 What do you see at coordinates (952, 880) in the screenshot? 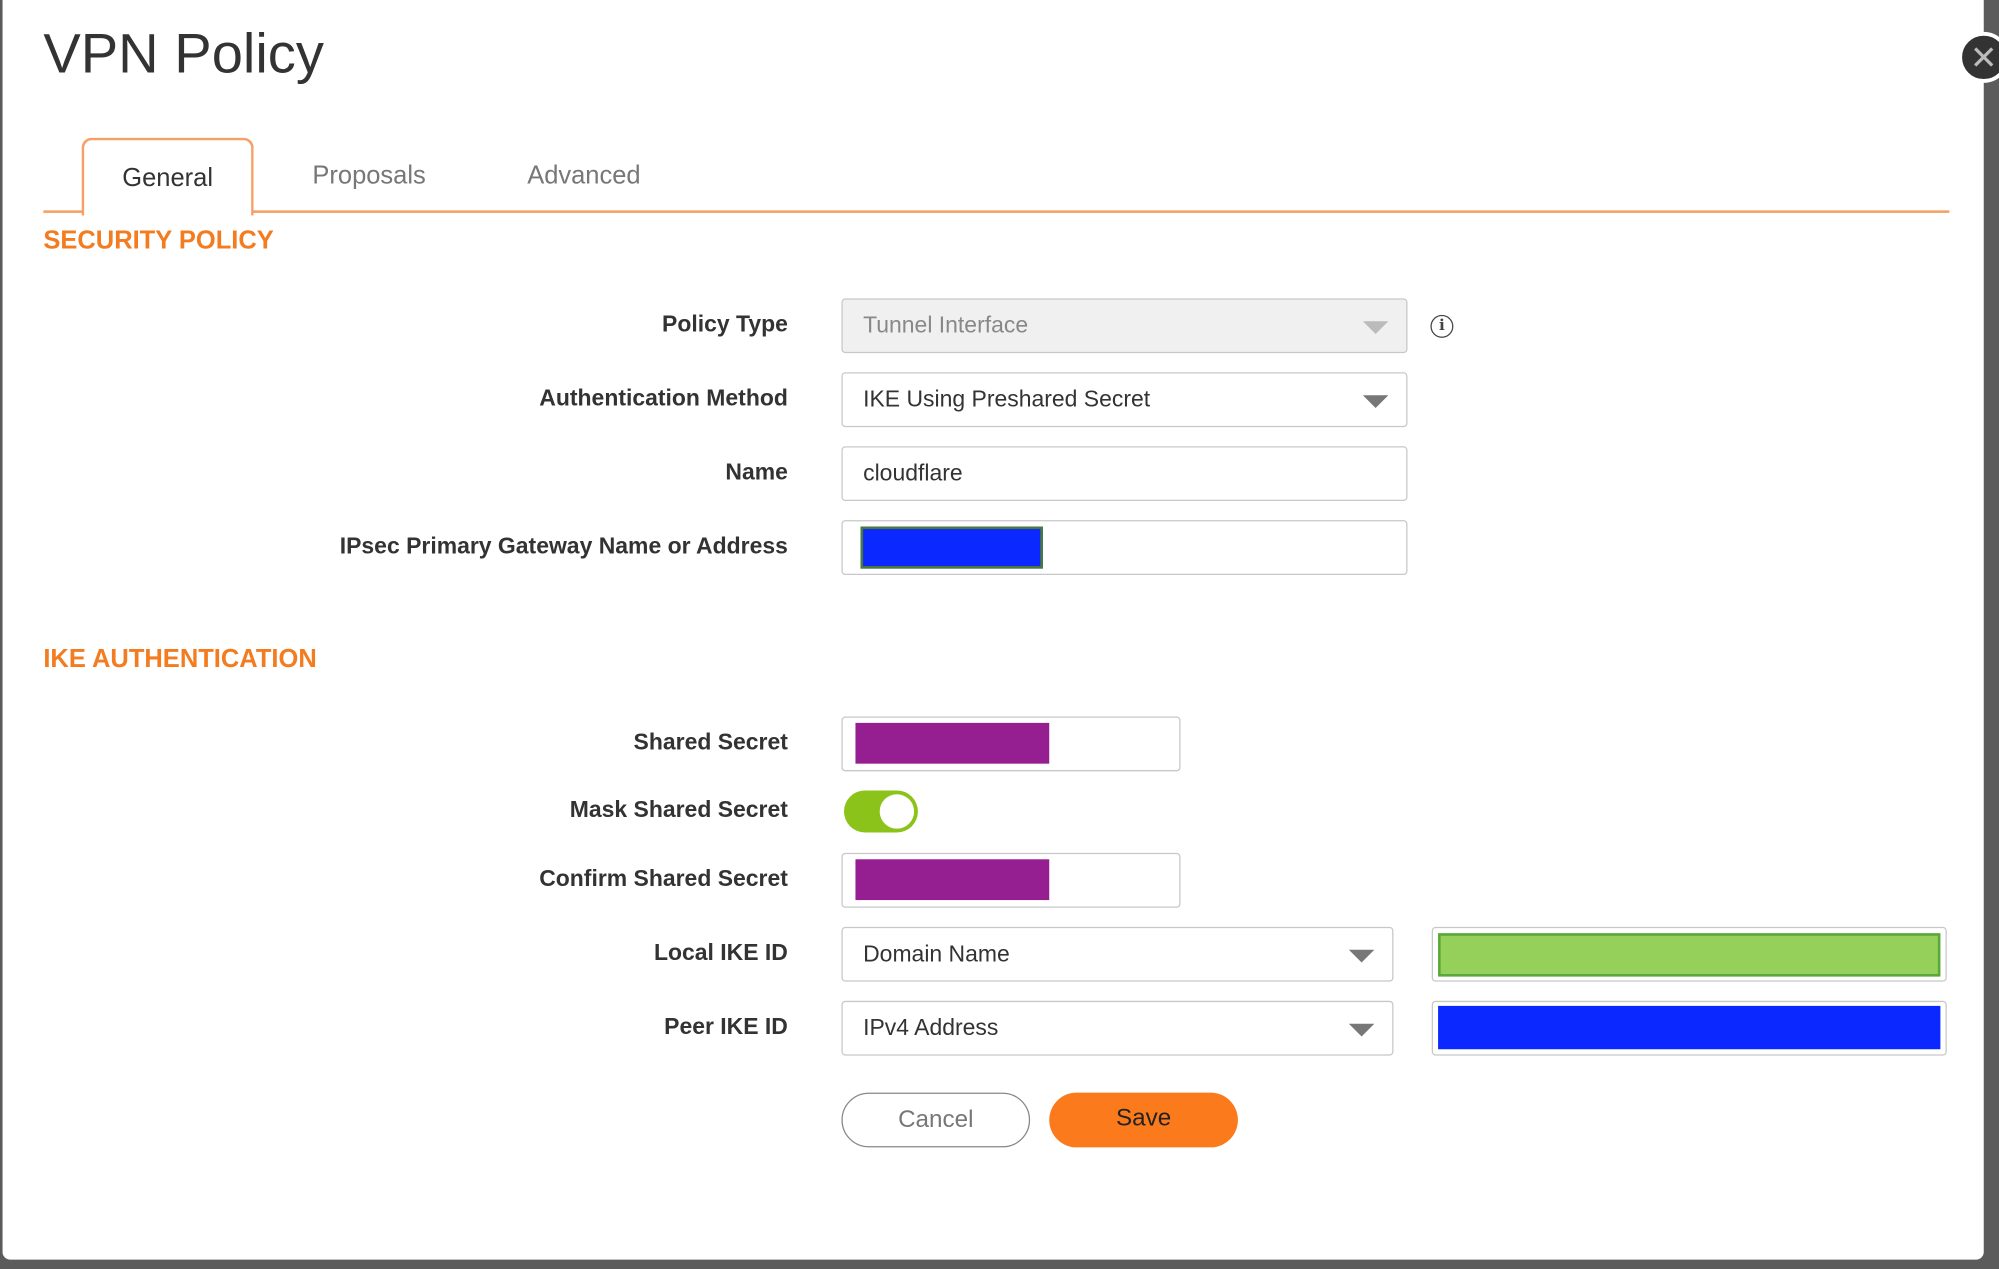
I see `redacted-confirm-secret` at bounding box center [952, 880].